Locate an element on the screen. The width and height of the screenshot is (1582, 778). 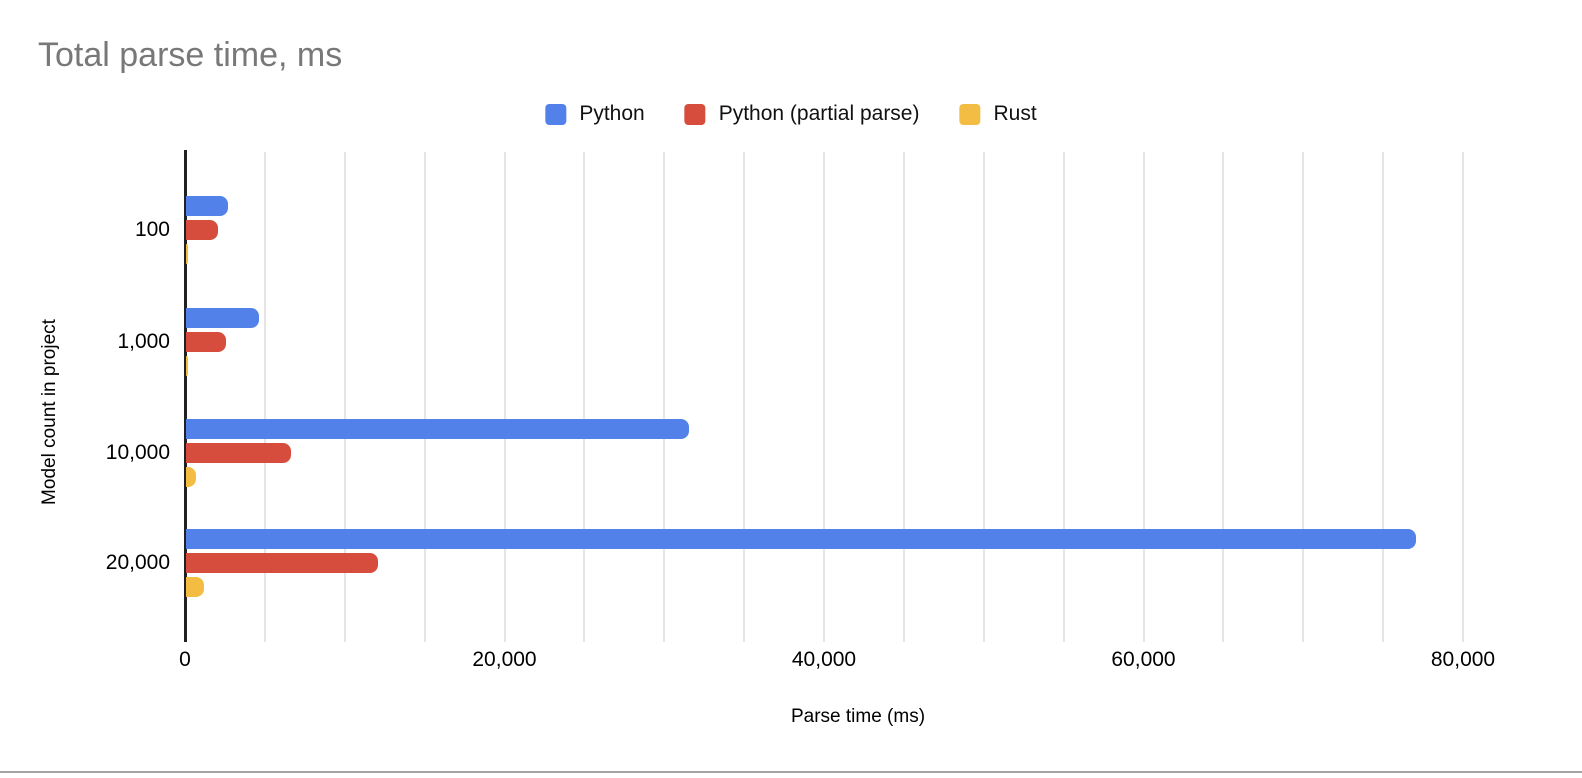
x-tick-label: 60,000 is located at coordinates (1143, 659).